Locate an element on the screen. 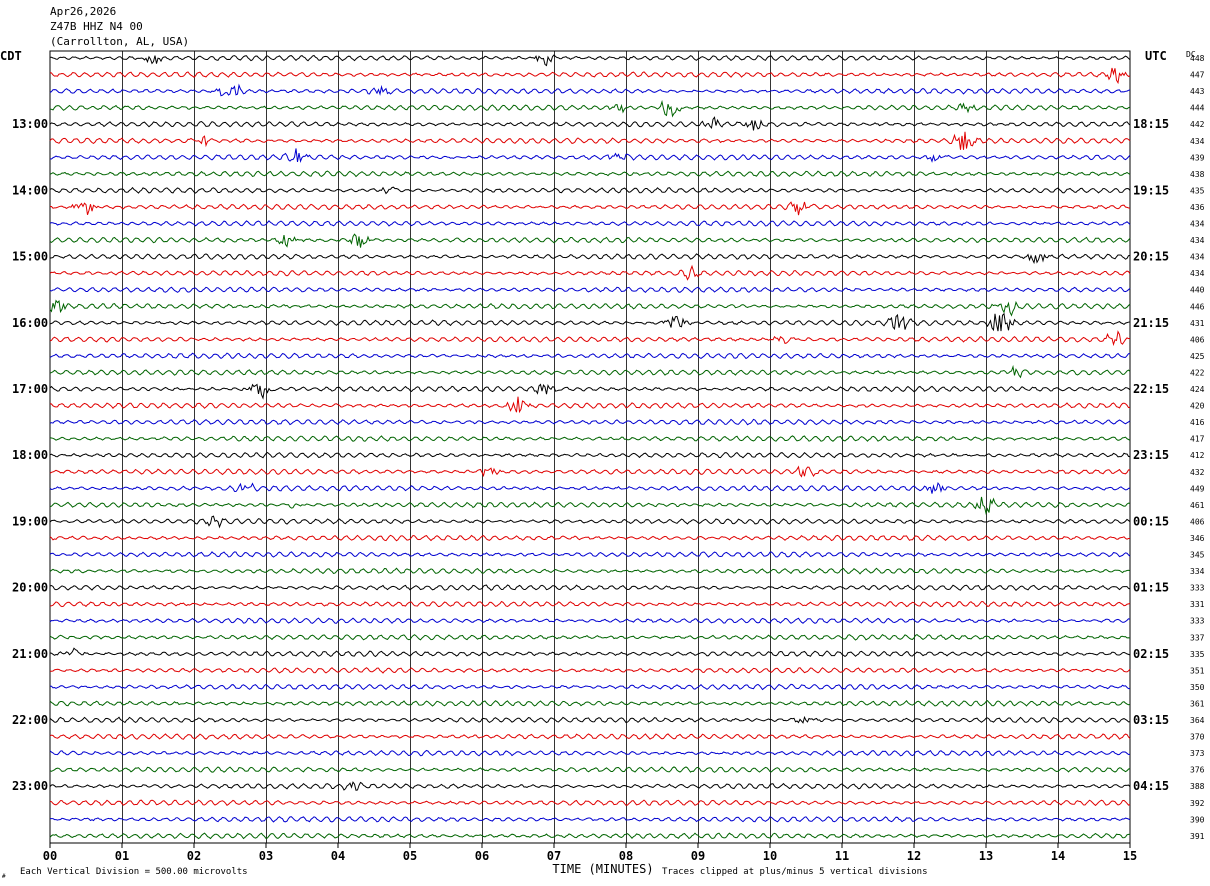  x-tick-label: 05 is located at coordinates (410, 856).